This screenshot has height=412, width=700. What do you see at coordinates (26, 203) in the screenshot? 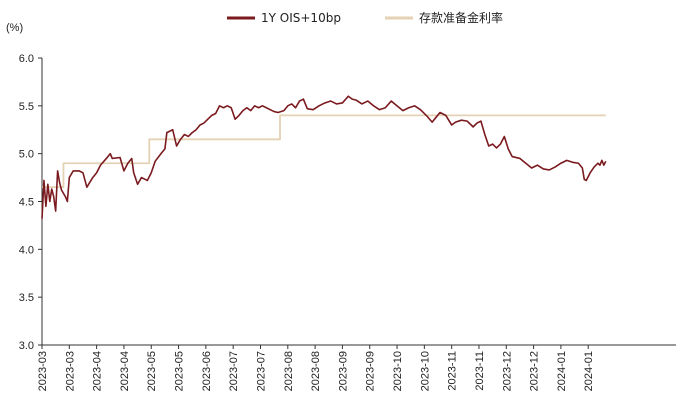
I see `y-tick-label: 4.5` at bounding box center [26, 203].